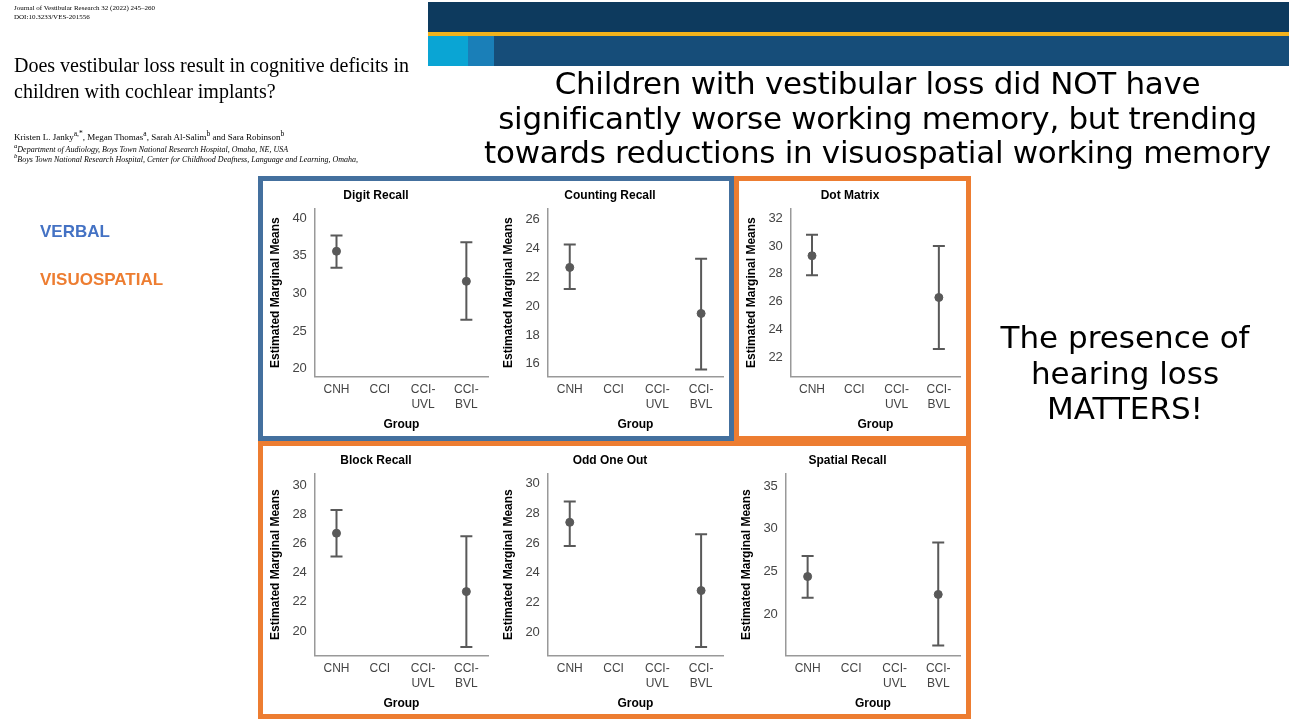  What do you see at coordinates (376, 194) in the screenshot?
I see `chart-title: Digit Recall` at bounding box center [376, 194].